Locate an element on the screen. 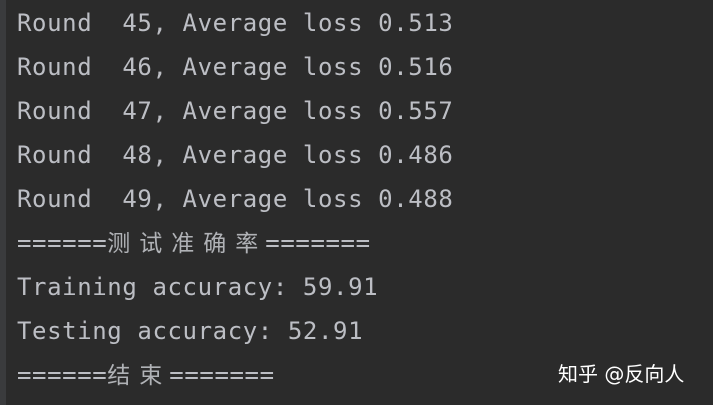 The width and height of the screenshot is (713, 405). console-line: Round 47, Average loss 0.557 is located at coordinates (235, 111).